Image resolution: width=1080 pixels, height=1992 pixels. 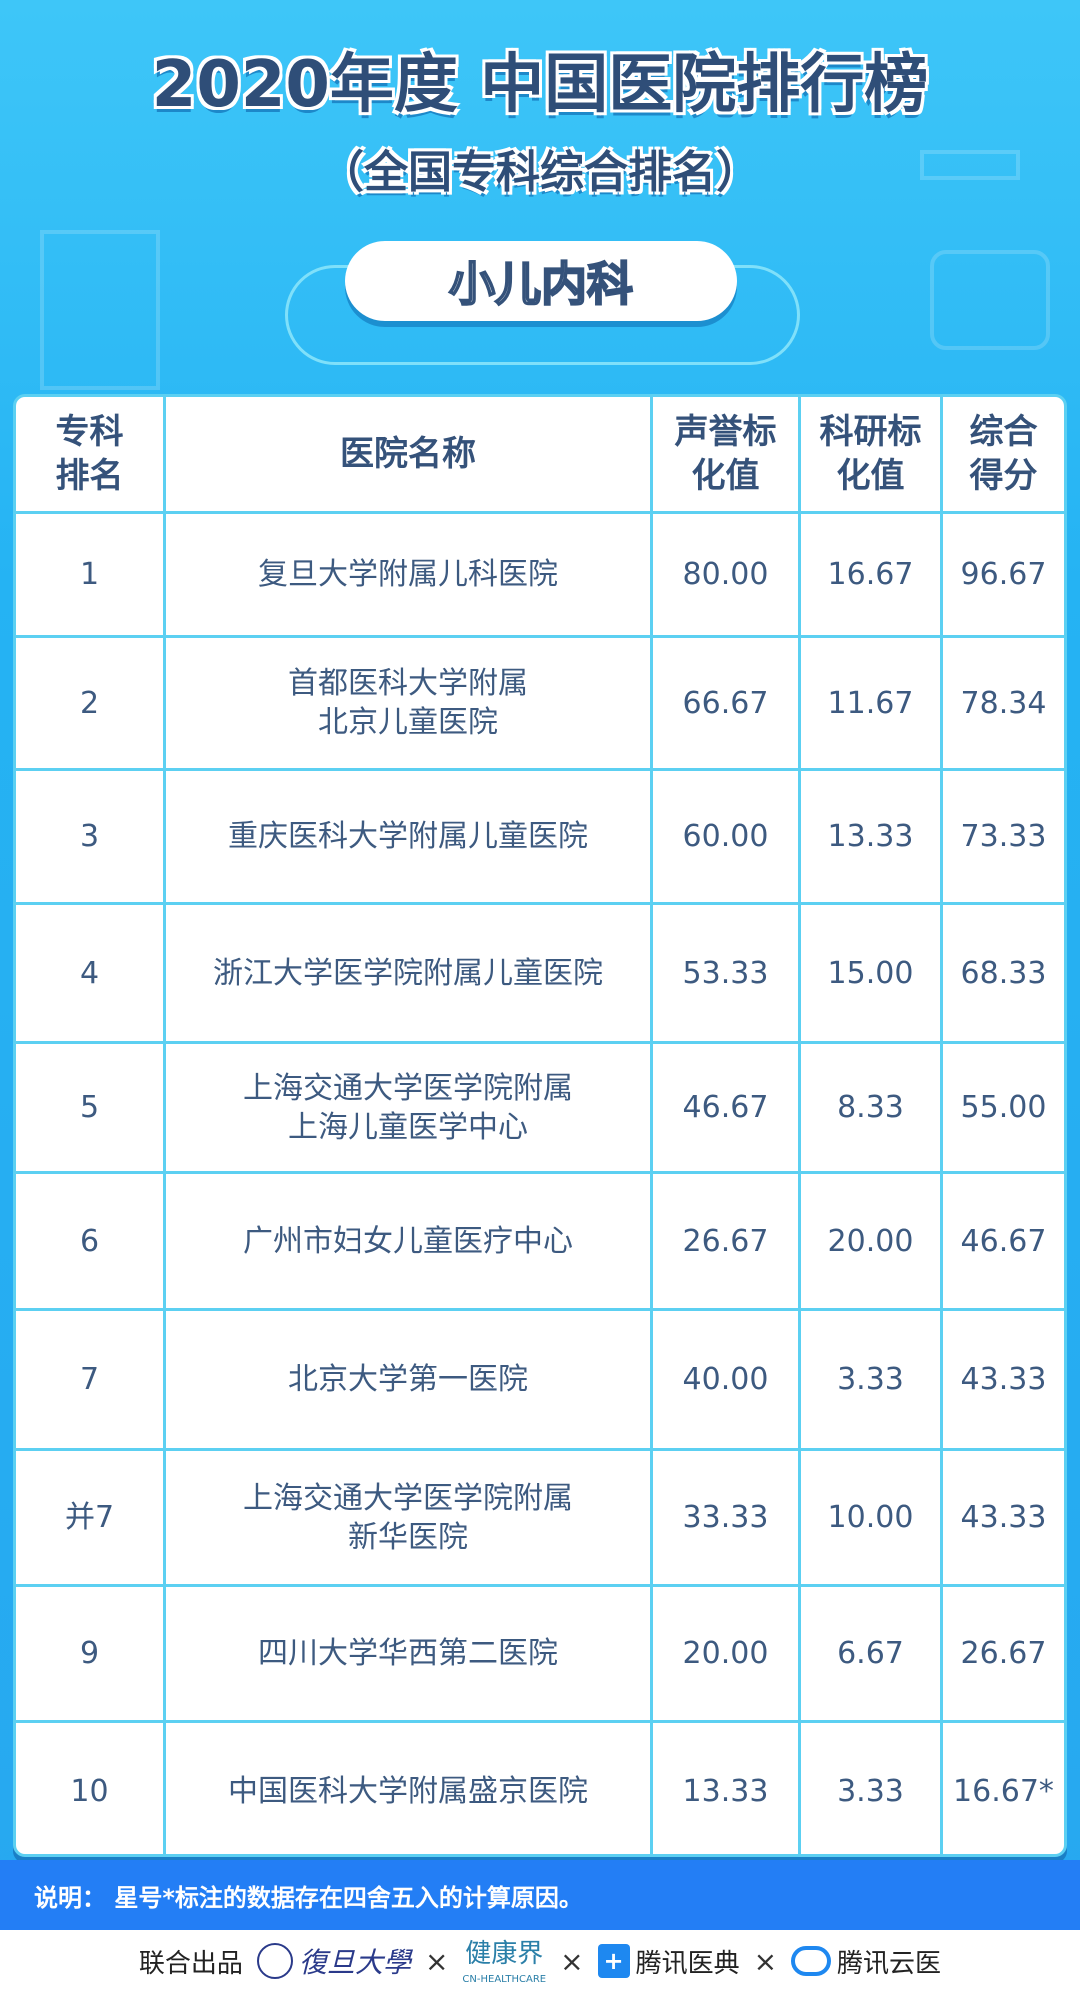 I want to click on cell-total-score: 73.33, so click(x=1003, y=836).